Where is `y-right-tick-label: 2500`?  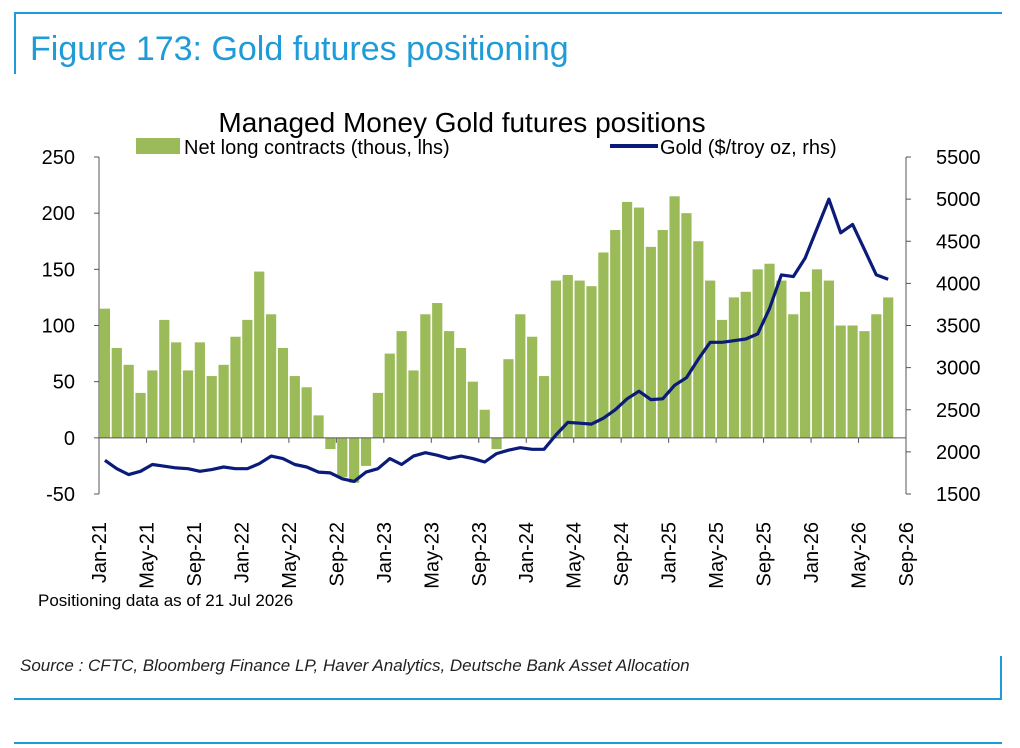
y-right-tick-label: 2500 is located at coordinates (958, 411).